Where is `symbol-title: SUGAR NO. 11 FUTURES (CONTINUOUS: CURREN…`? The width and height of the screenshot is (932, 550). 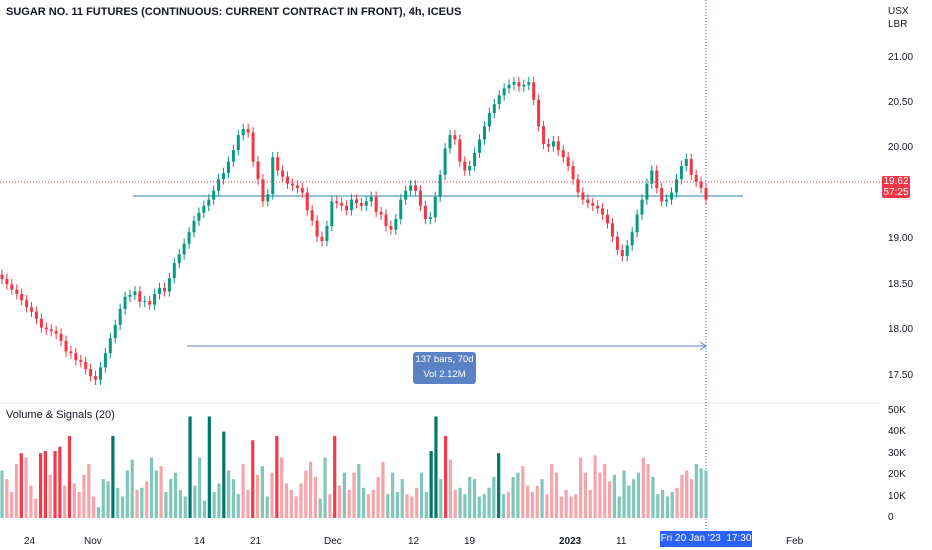 symbol-title: SUGAR NO. 11 FUTURES (CONTINUOUS: CURREN… is located at coordinates (234, 12).